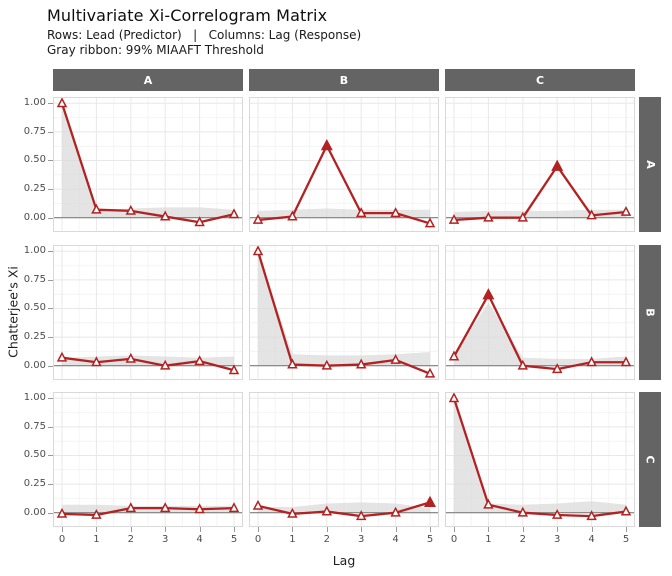  I want to click on panel-C-B, so click(344, 459).